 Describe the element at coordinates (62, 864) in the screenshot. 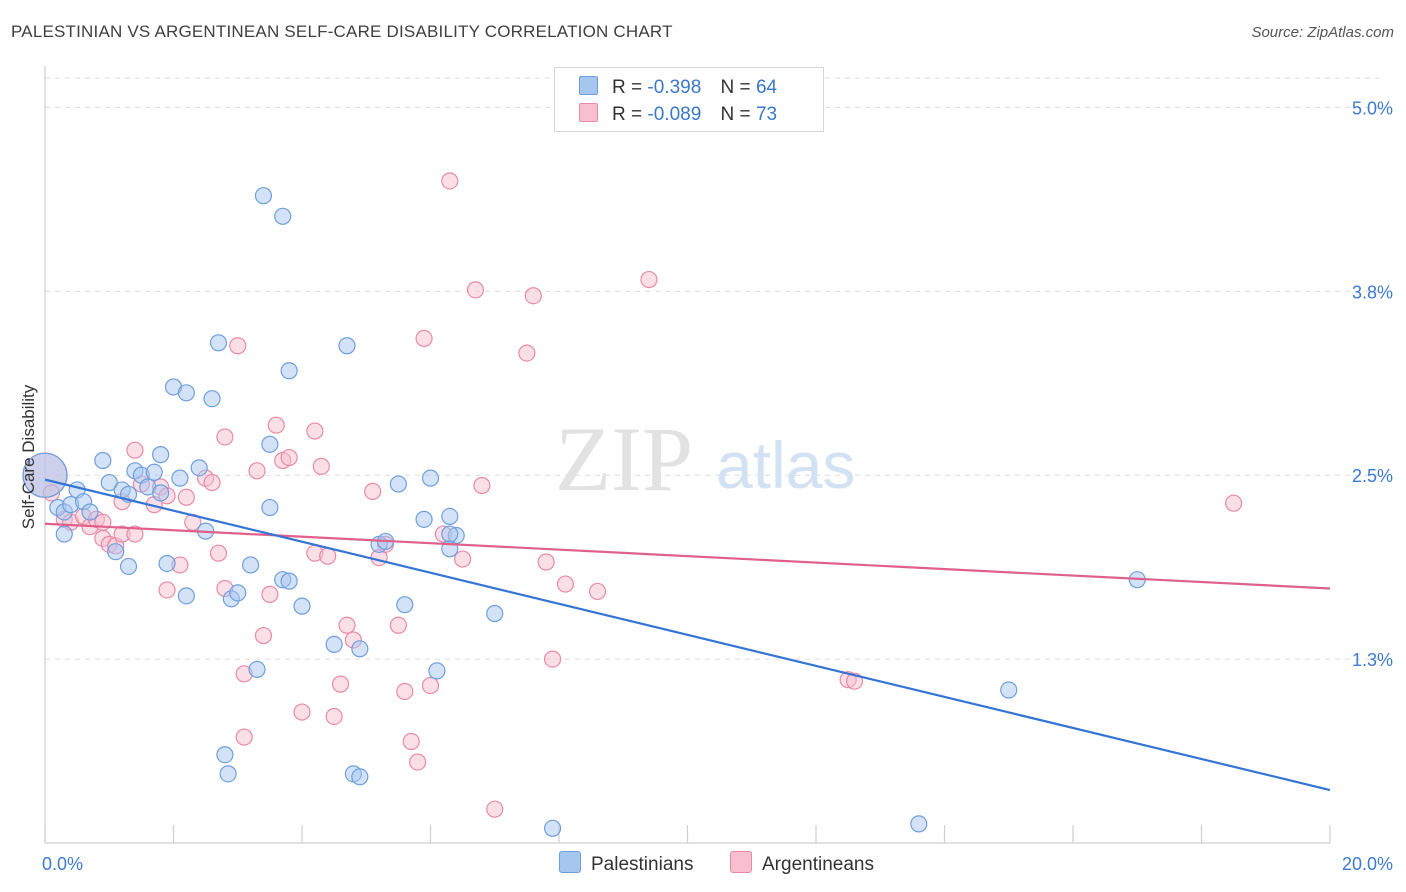

I see `x-tick-label: 0.0%` at that location.